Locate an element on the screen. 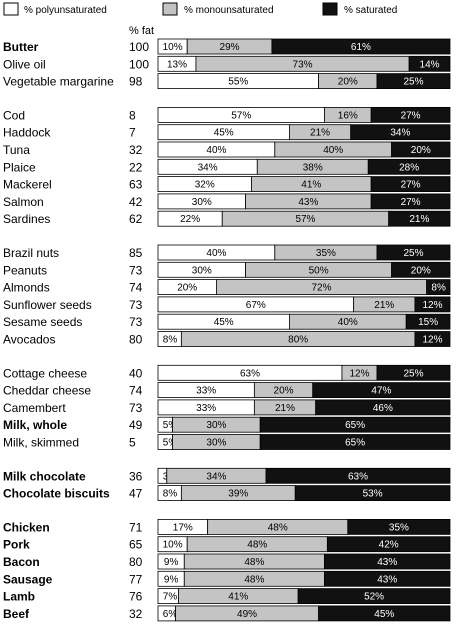 This screenshot has height=624, width=457. chart-row-beef: Beef 32 6% 49% 45% is located at coordinates (227, 613).